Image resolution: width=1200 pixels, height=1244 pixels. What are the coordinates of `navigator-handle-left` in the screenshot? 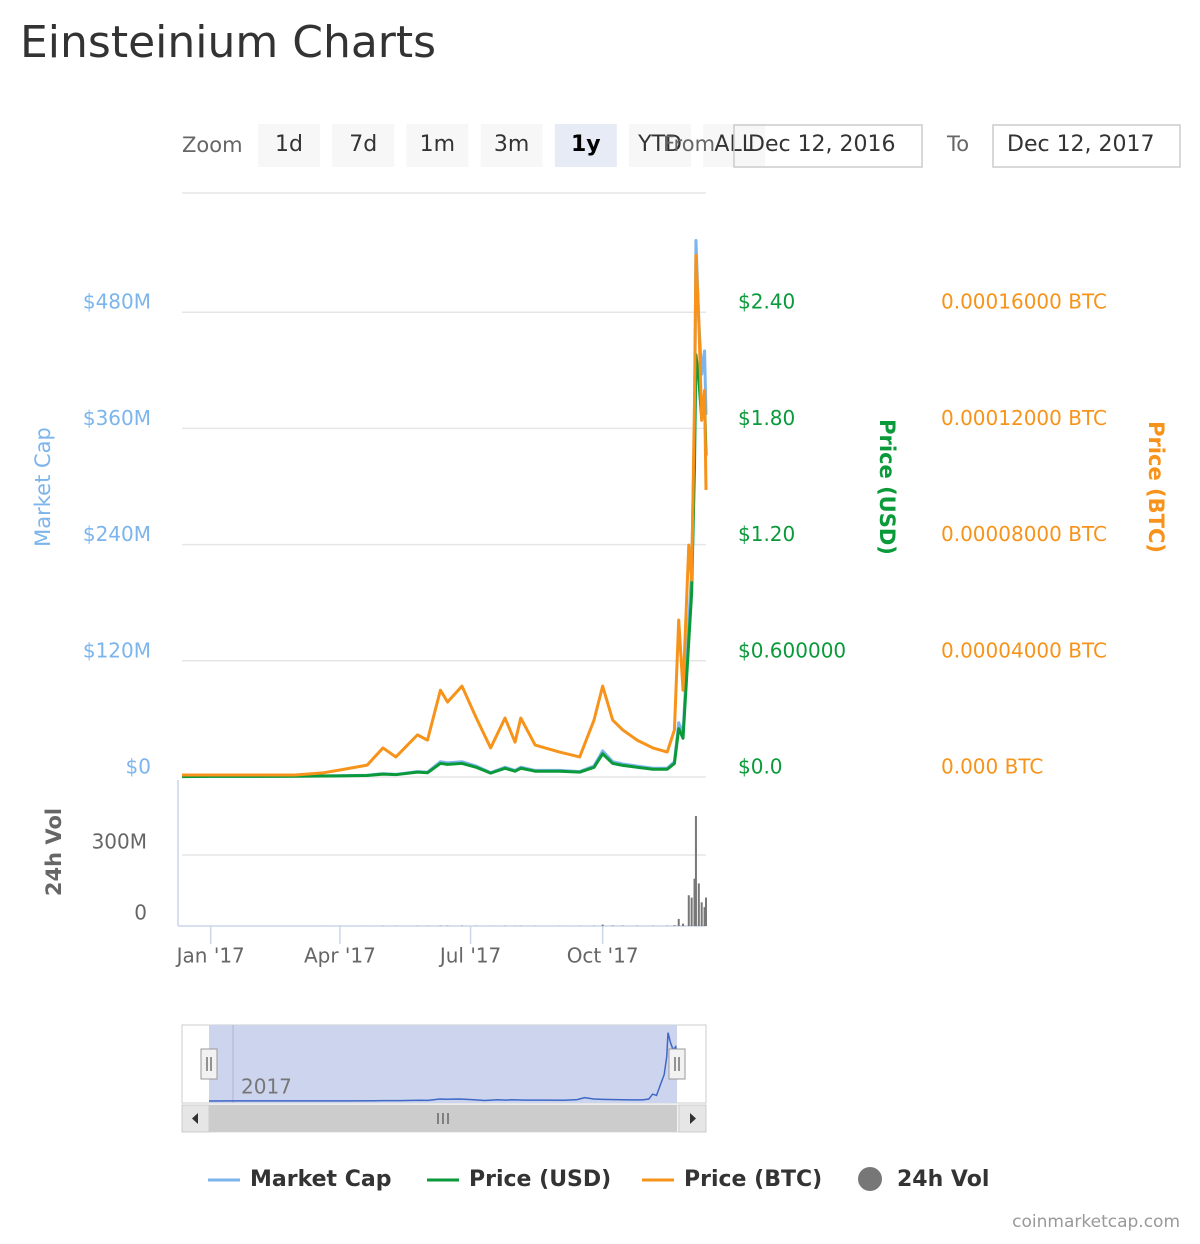 It's located at (209, 1064).